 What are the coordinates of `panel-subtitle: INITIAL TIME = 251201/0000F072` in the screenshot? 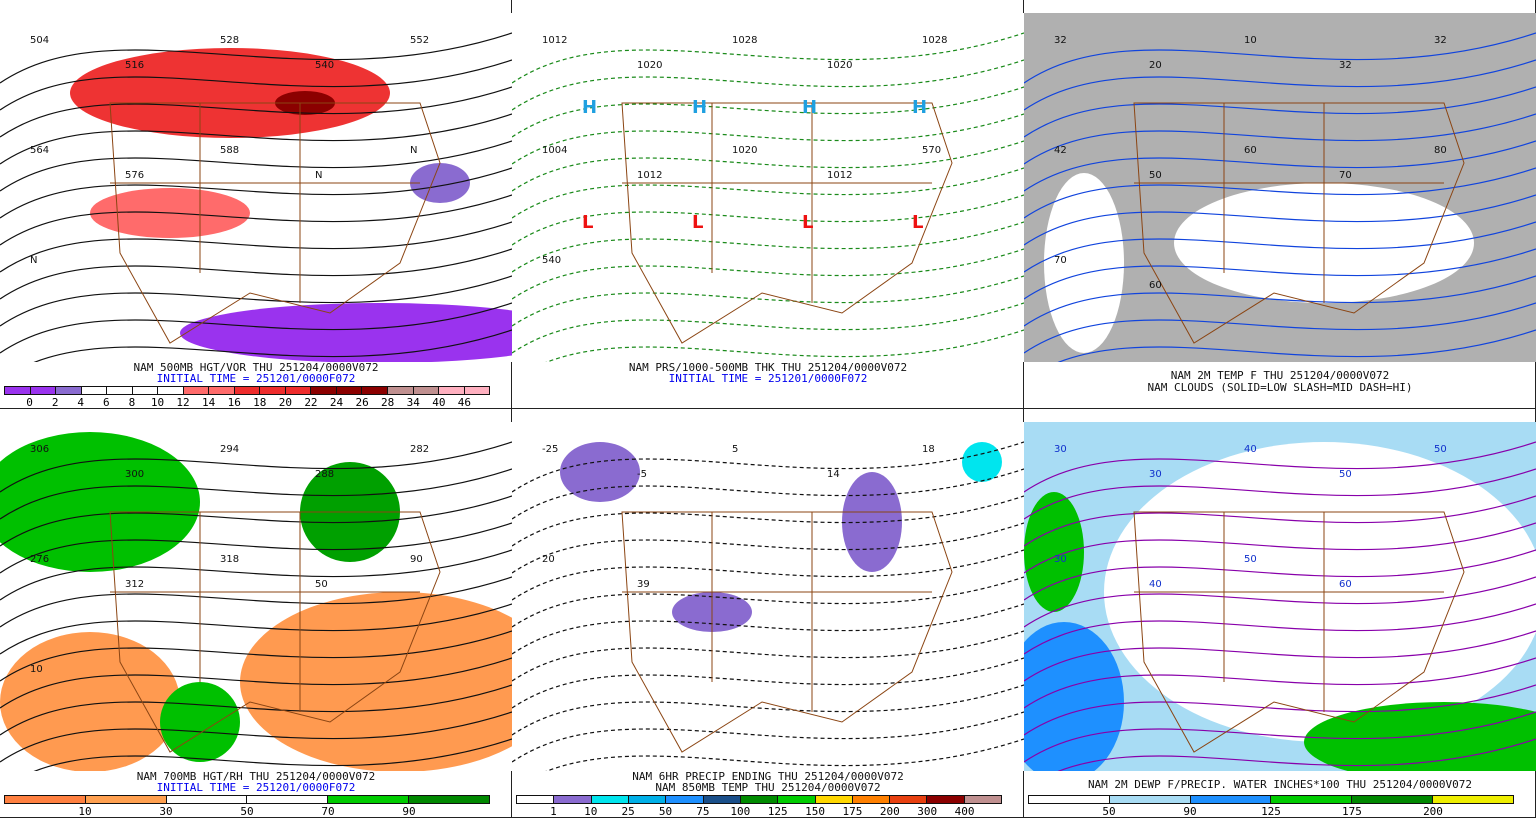 It's located at (256, 787).